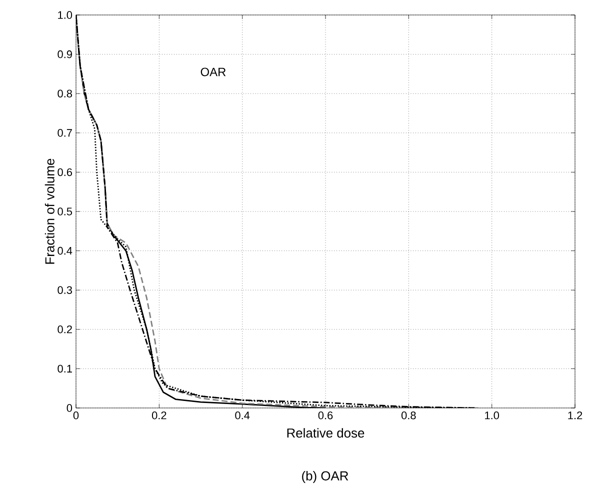 The image size is (597, 495). What do you see at coordinates (65, 212) in the screenshot?
I see `y-tick-label: 0.5` at bounding box center [65, 212].